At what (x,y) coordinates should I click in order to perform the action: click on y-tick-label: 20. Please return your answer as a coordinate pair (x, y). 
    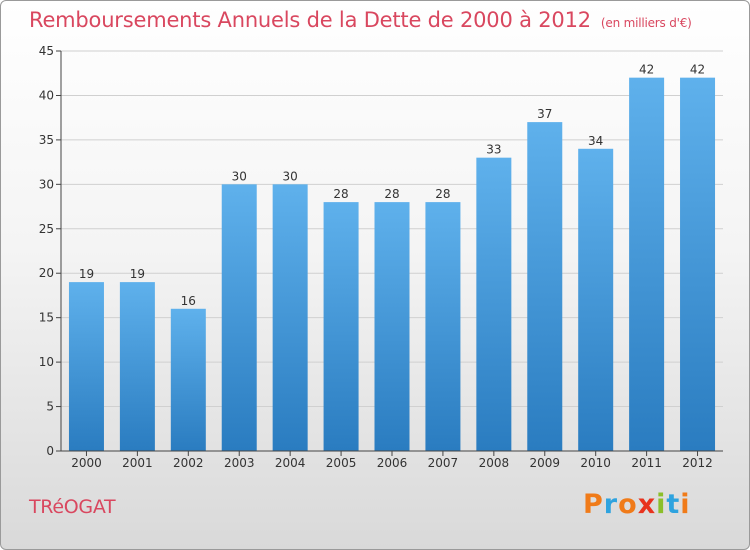
    Looking at the image, I should click on (46, 273).